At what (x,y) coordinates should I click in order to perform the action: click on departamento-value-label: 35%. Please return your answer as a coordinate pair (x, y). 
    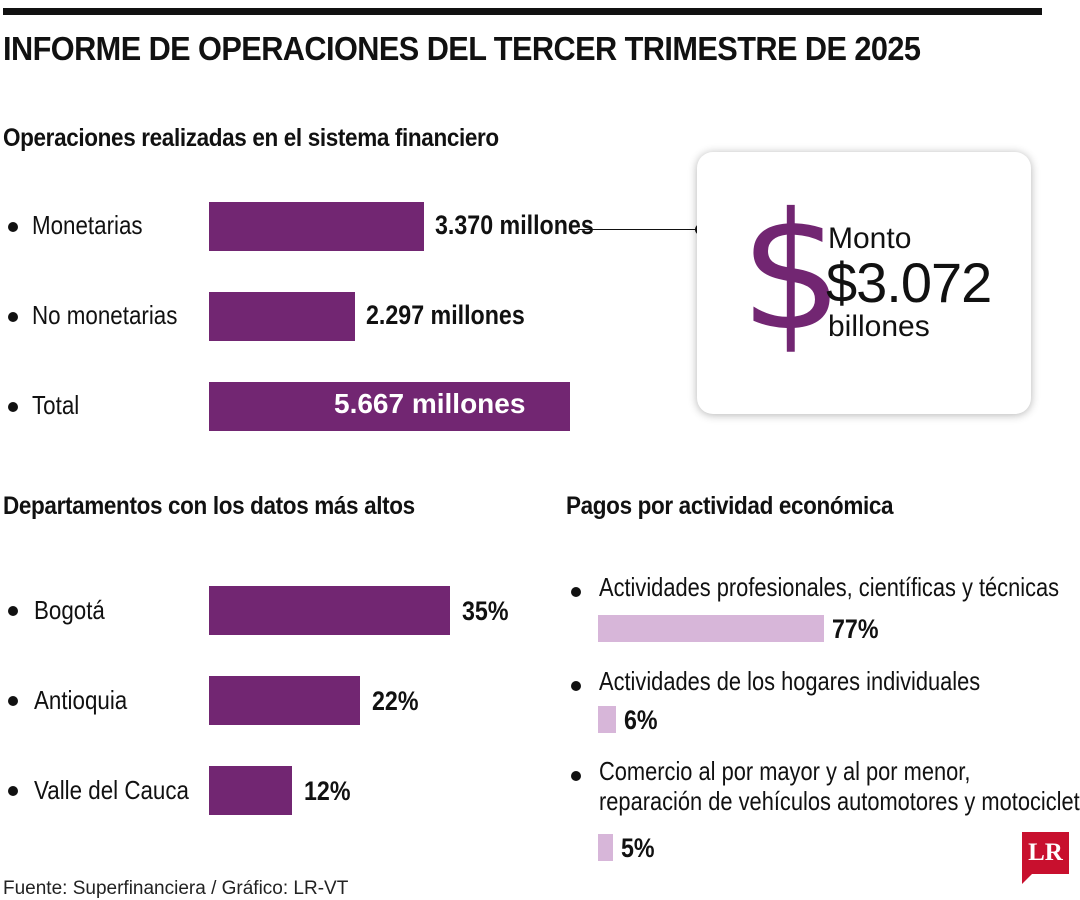
    Looking at the image, I should click on (485, 611).